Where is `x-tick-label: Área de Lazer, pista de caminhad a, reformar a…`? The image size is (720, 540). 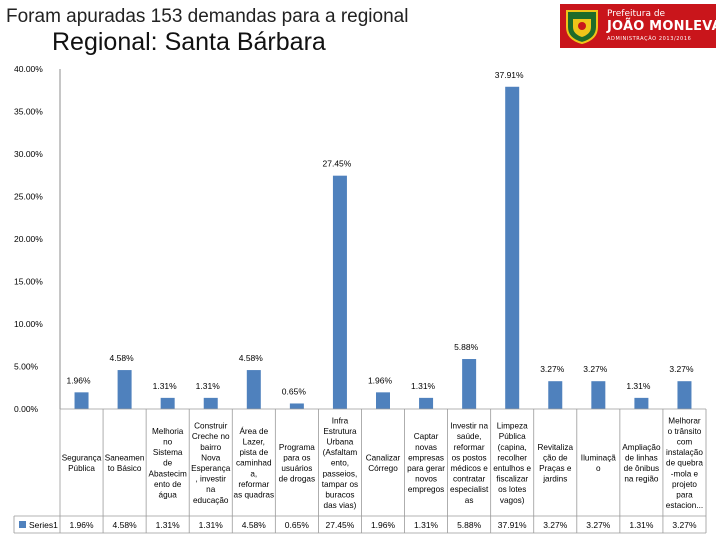
x-tick-label: Área de Lazer, pista de caminhad a, reformar a… is located at coordinates (254, 463).